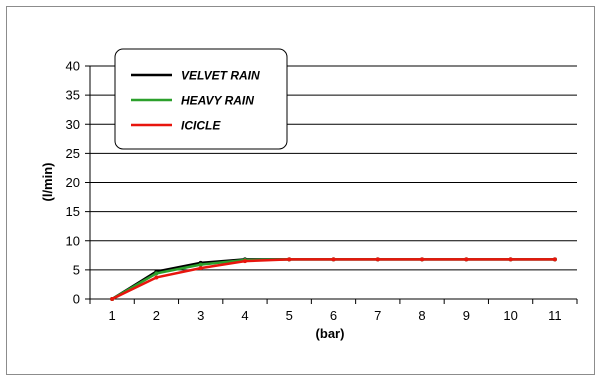  What do you see at coordinates (555, 315) in the screenshot?
I see `x-tick-label: 11` at bounding box center [555, 315].